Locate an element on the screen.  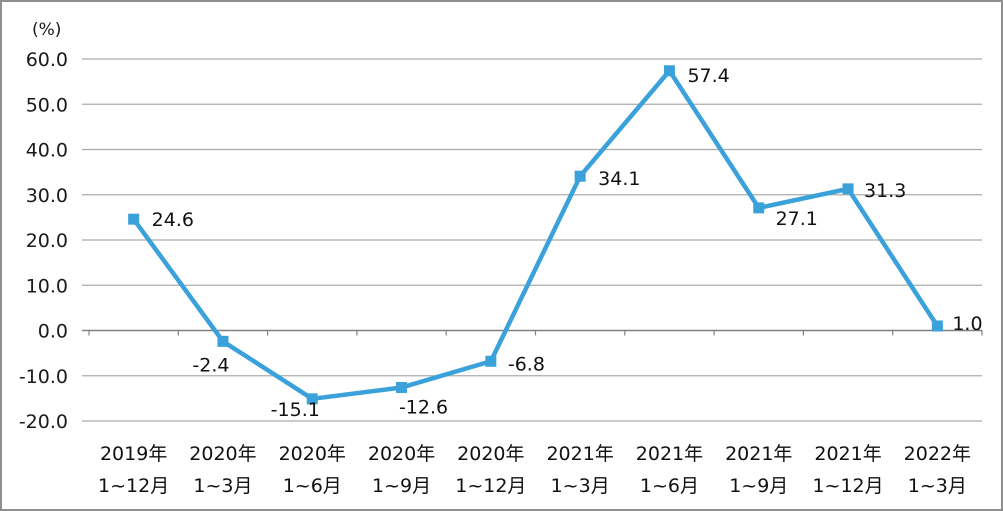
y-tick-label: 40.0 is located at coordinates (47, 151).